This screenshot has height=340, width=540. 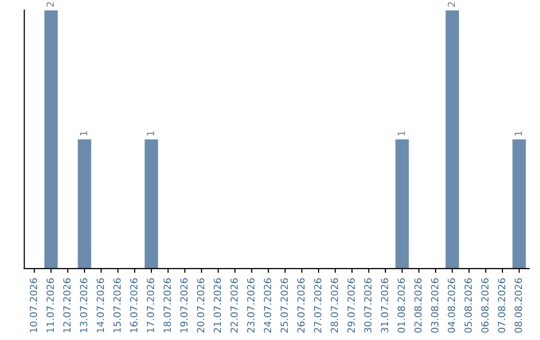 What do you see at coordinates (67, 305) in the screenshot?
I see `x-tick-label: 12.07.2026` at bounding box center [67, 305].